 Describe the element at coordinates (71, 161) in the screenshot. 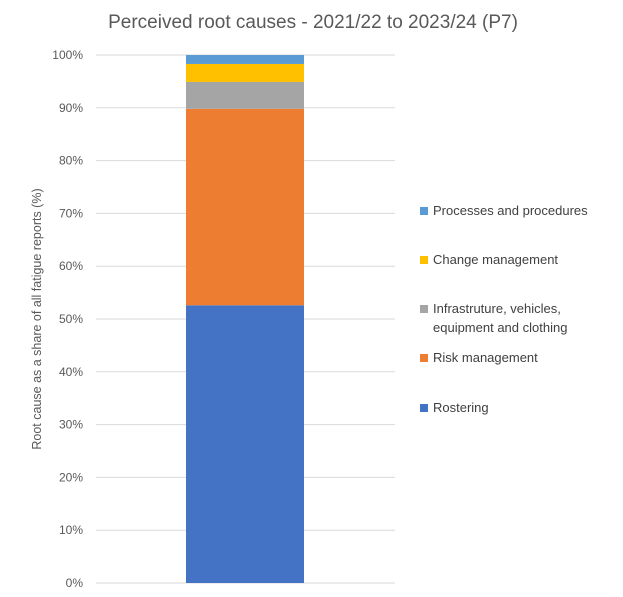

I see `y-tick-label: 80%` at that location.